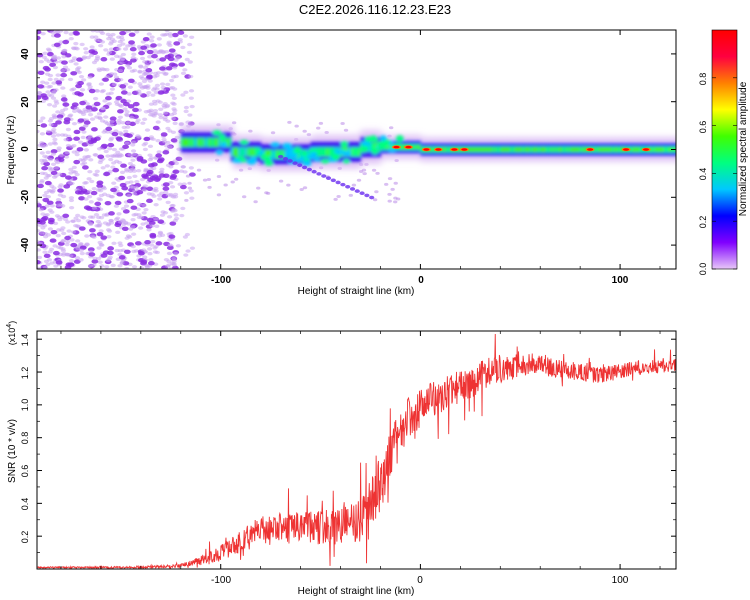 The image size is (750, 600). What do you see at coordinates (221, 580) in the screenshot?
I see `snr-x-tick-label-neg100: -100` at bounding box center [221, 580].